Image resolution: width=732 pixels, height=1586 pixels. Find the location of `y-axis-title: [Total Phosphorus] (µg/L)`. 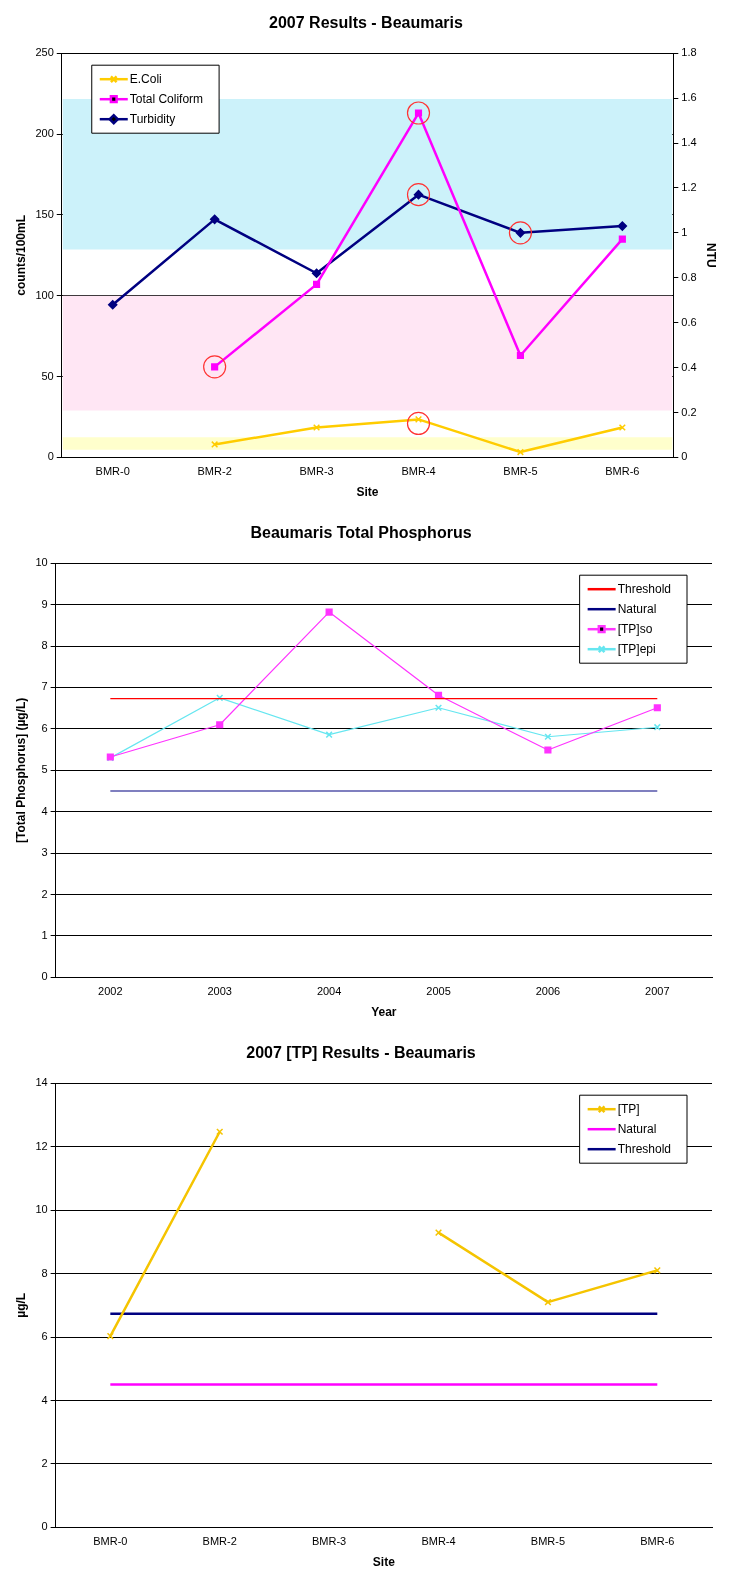

y-axis-title: [Total Phosphorus] (µg/L) is located at coordinates (20, 770).